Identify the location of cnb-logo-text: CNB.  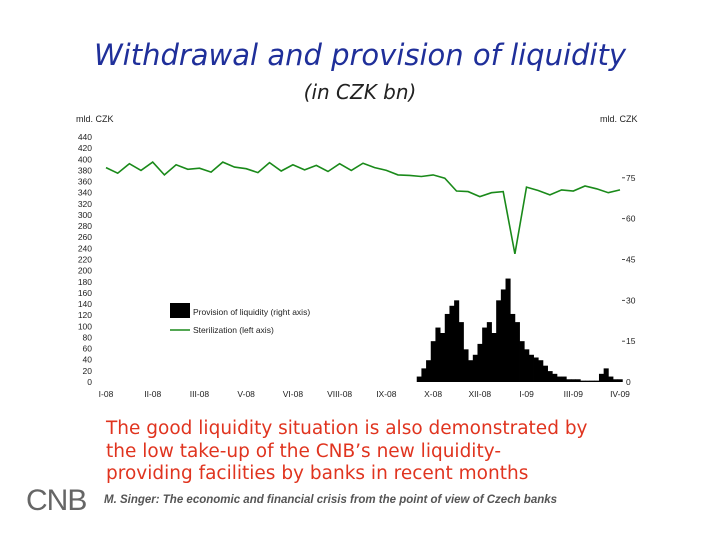
(56, 500).